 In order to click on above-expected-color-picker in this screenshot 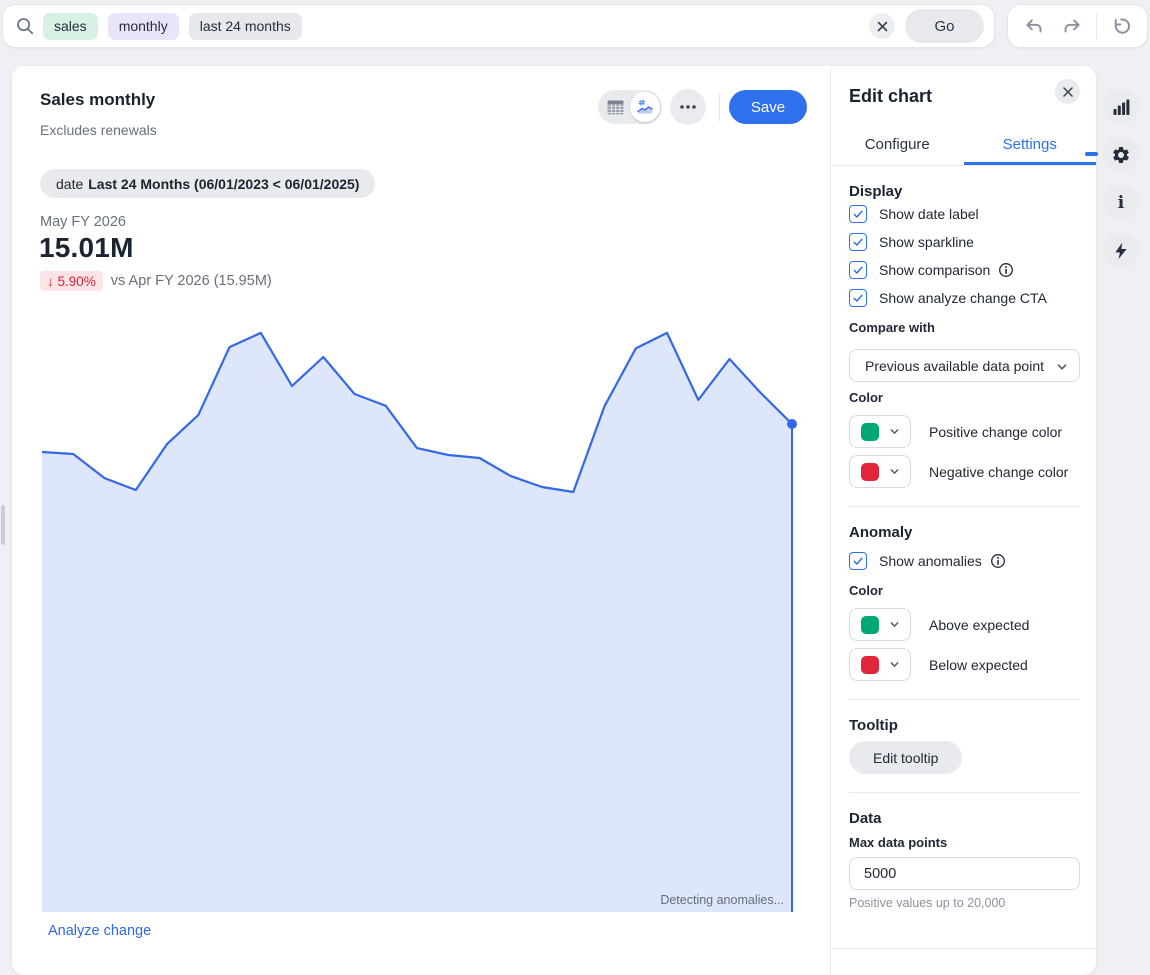, I will do `click(880, 624)`.